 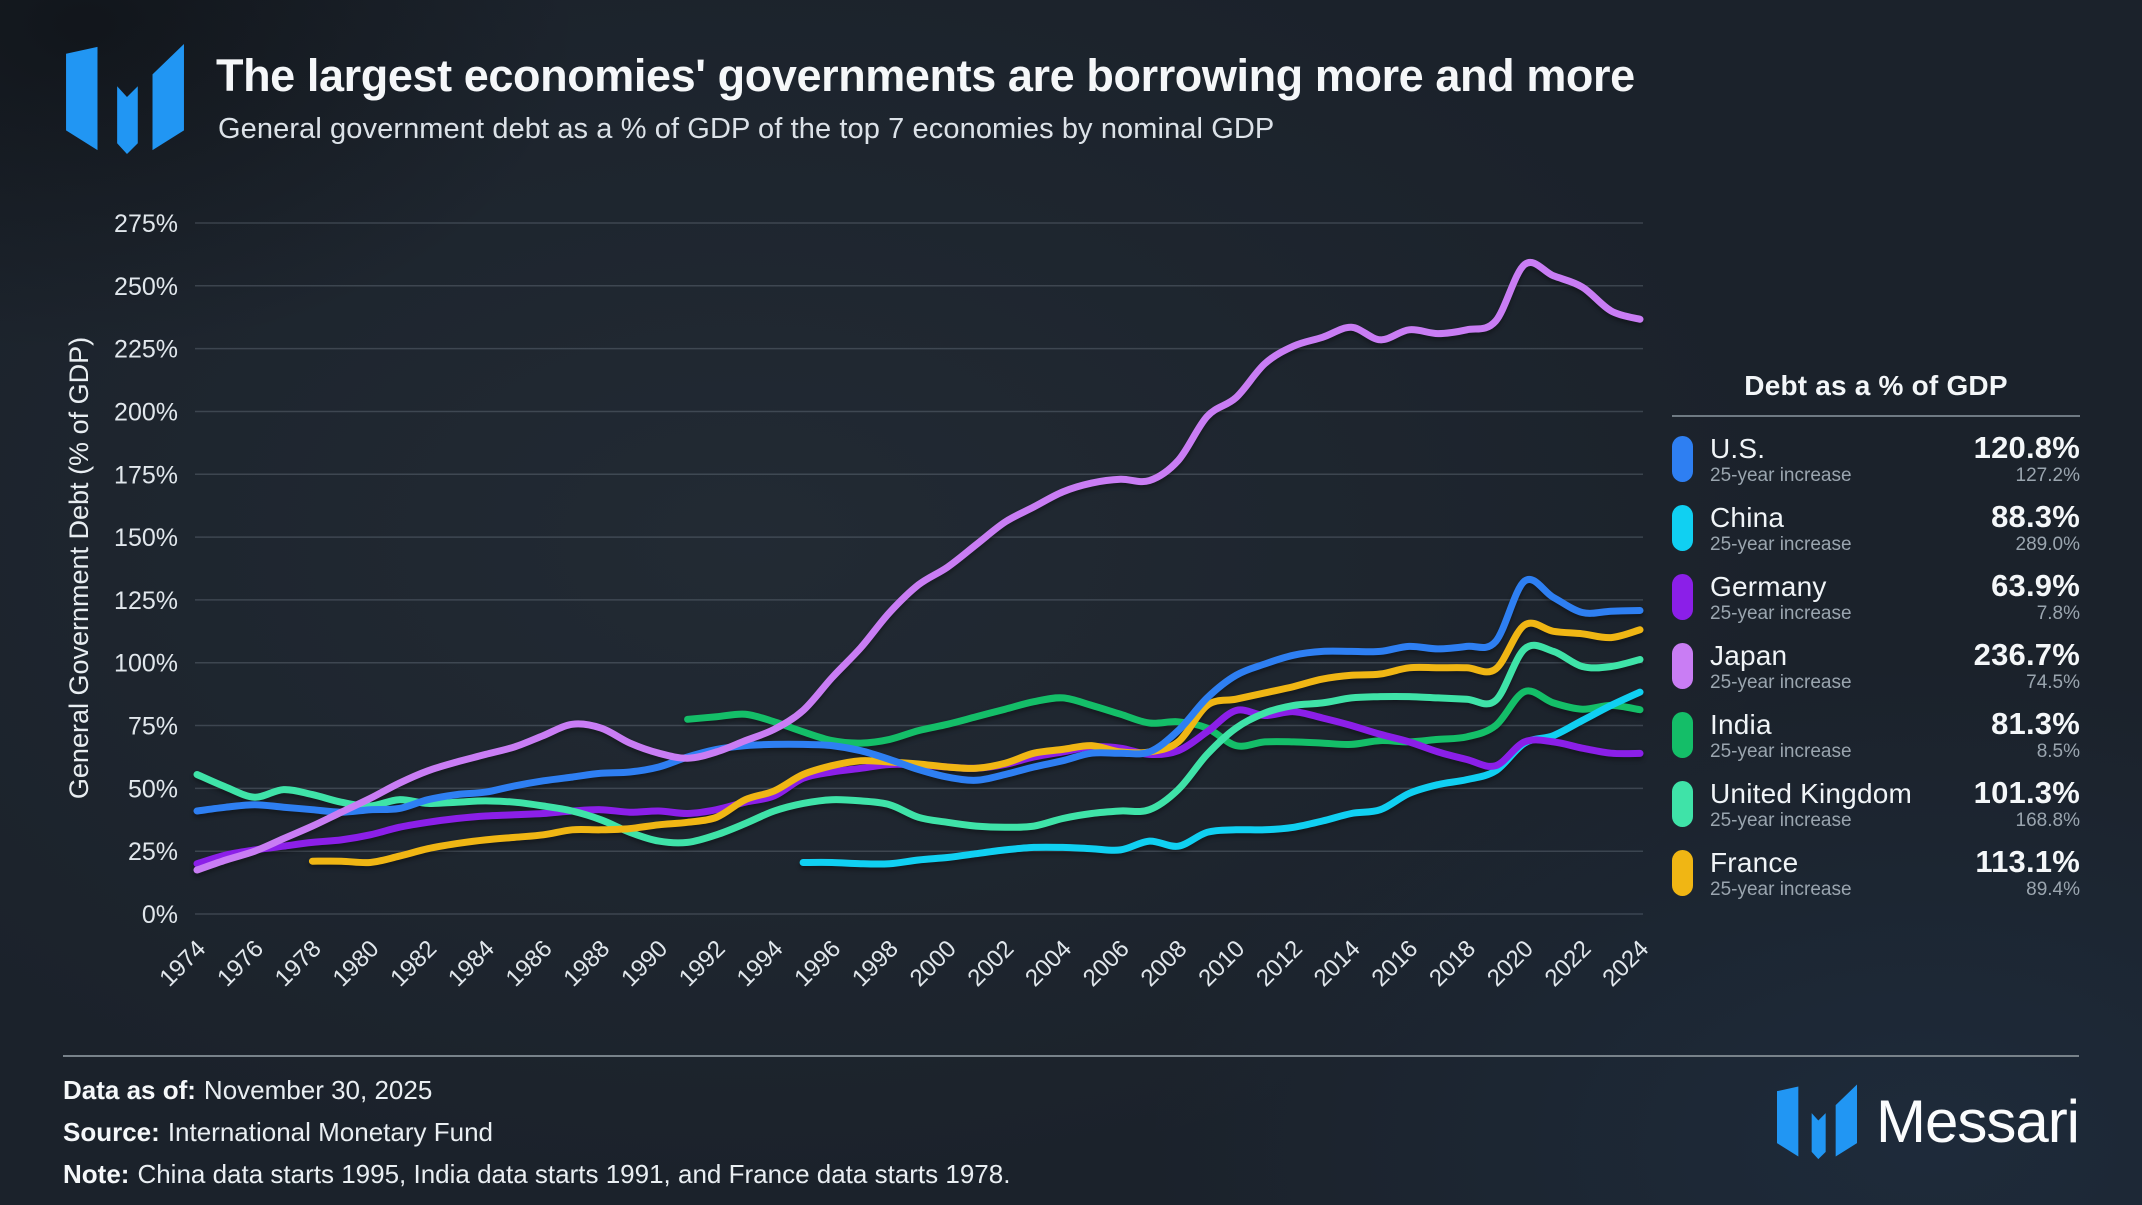 I want to click on legend-country-label: U.S., so click(x=1738, y=448).